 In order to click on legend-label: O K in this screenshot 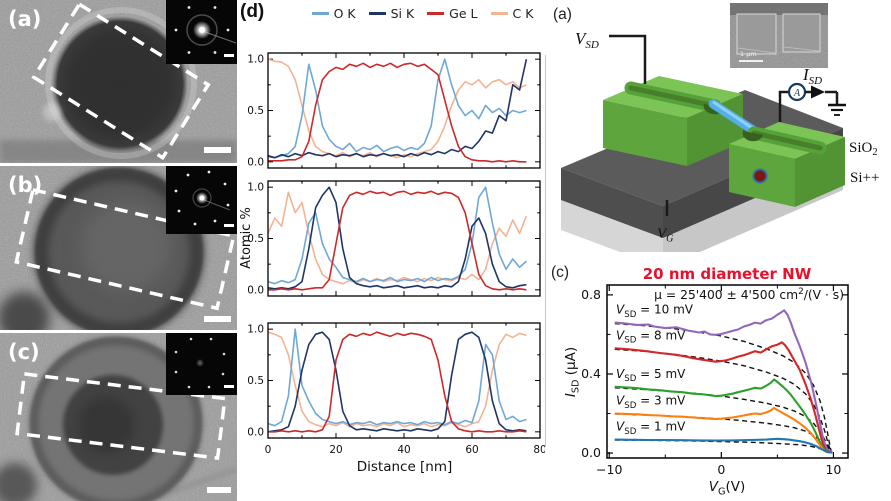, I will do `click(344, 13)`.